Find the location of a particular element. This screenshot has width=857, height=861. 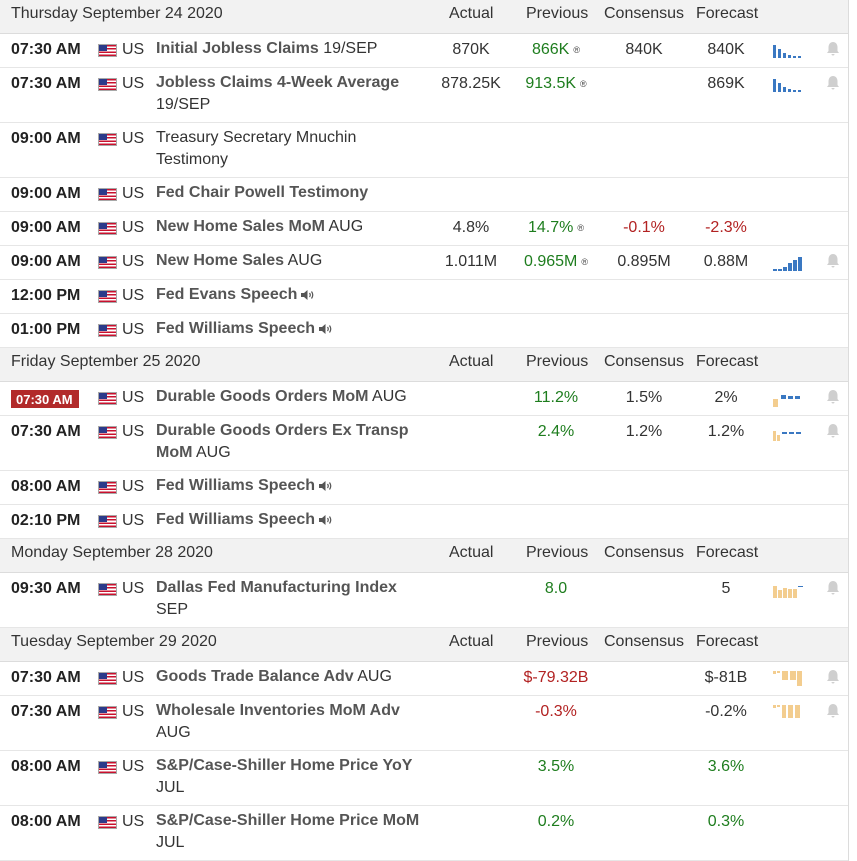

event-name-link: S&P/Case-Shiller Home Price MoM is located at coordinates (288, 820).